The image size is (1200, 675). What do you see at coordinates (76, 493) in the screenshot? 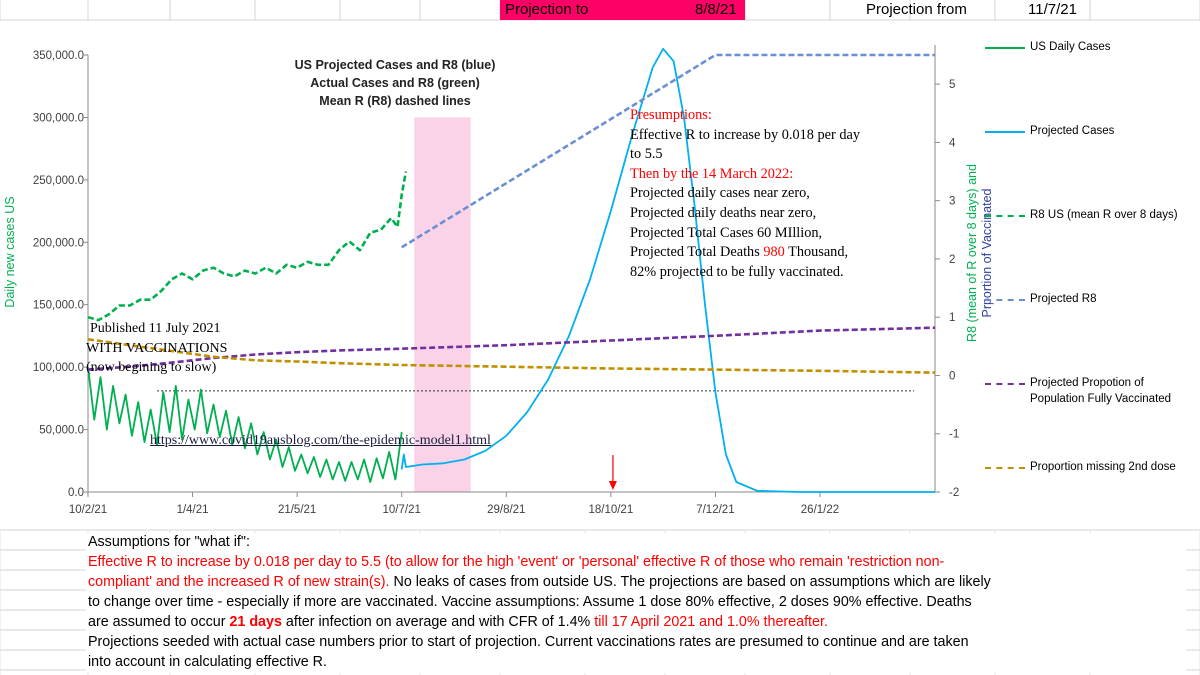
I see `y-tick-label: 0.0` at bounding box center [76, 493].